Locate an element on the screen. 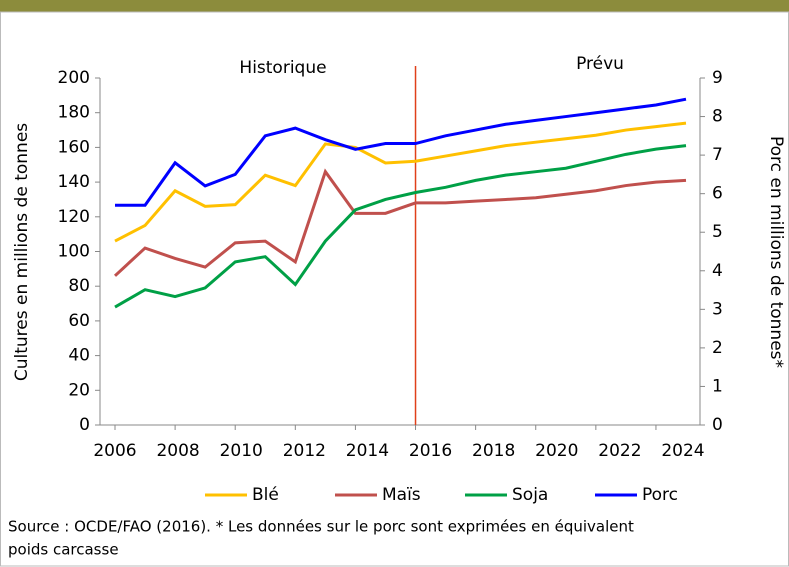  x-tick-label: 2010 is located at coordinates (241, 451).